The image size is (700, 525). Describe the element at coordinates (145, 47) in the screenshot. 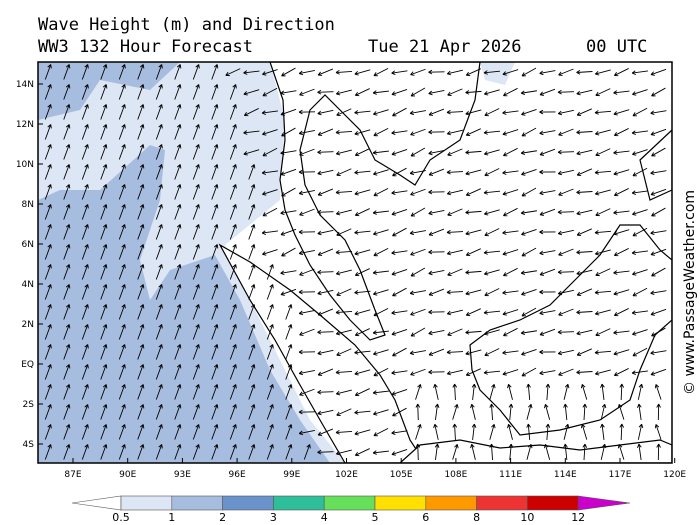

I see `subtitle: WW3 132 Hour Forecast` at that location.